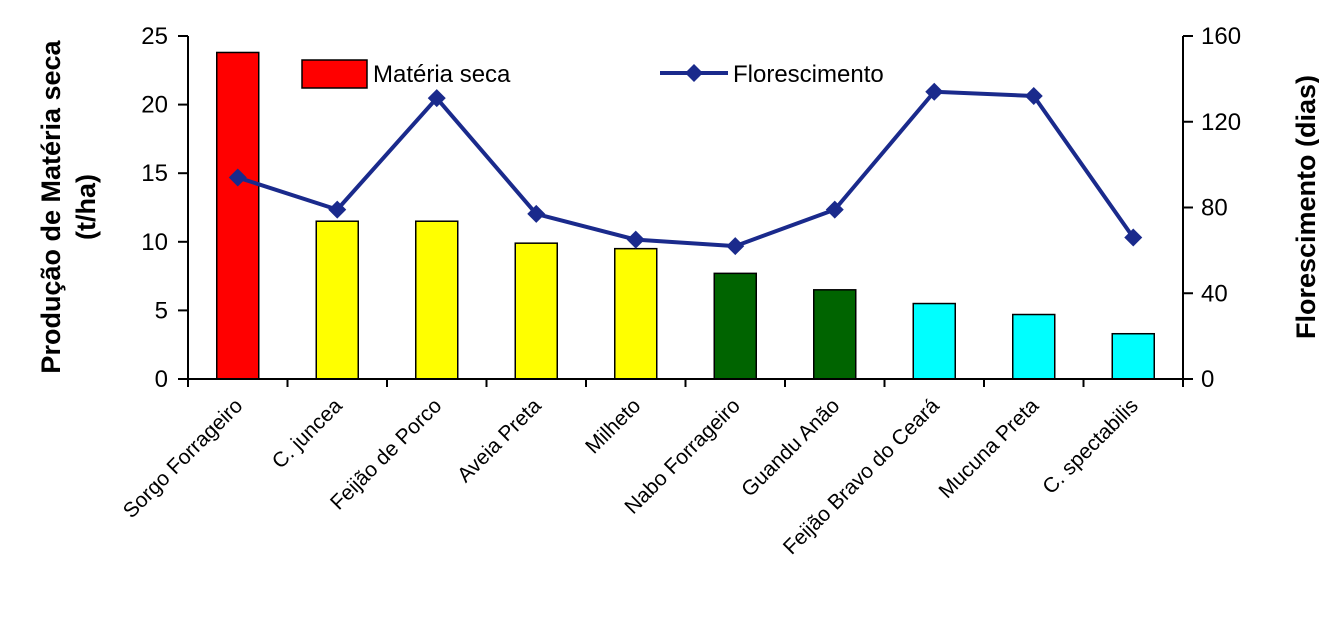 This screenshot has height=620, width=1319. I want to click on y-tick-label: 0, so click(161, 379).